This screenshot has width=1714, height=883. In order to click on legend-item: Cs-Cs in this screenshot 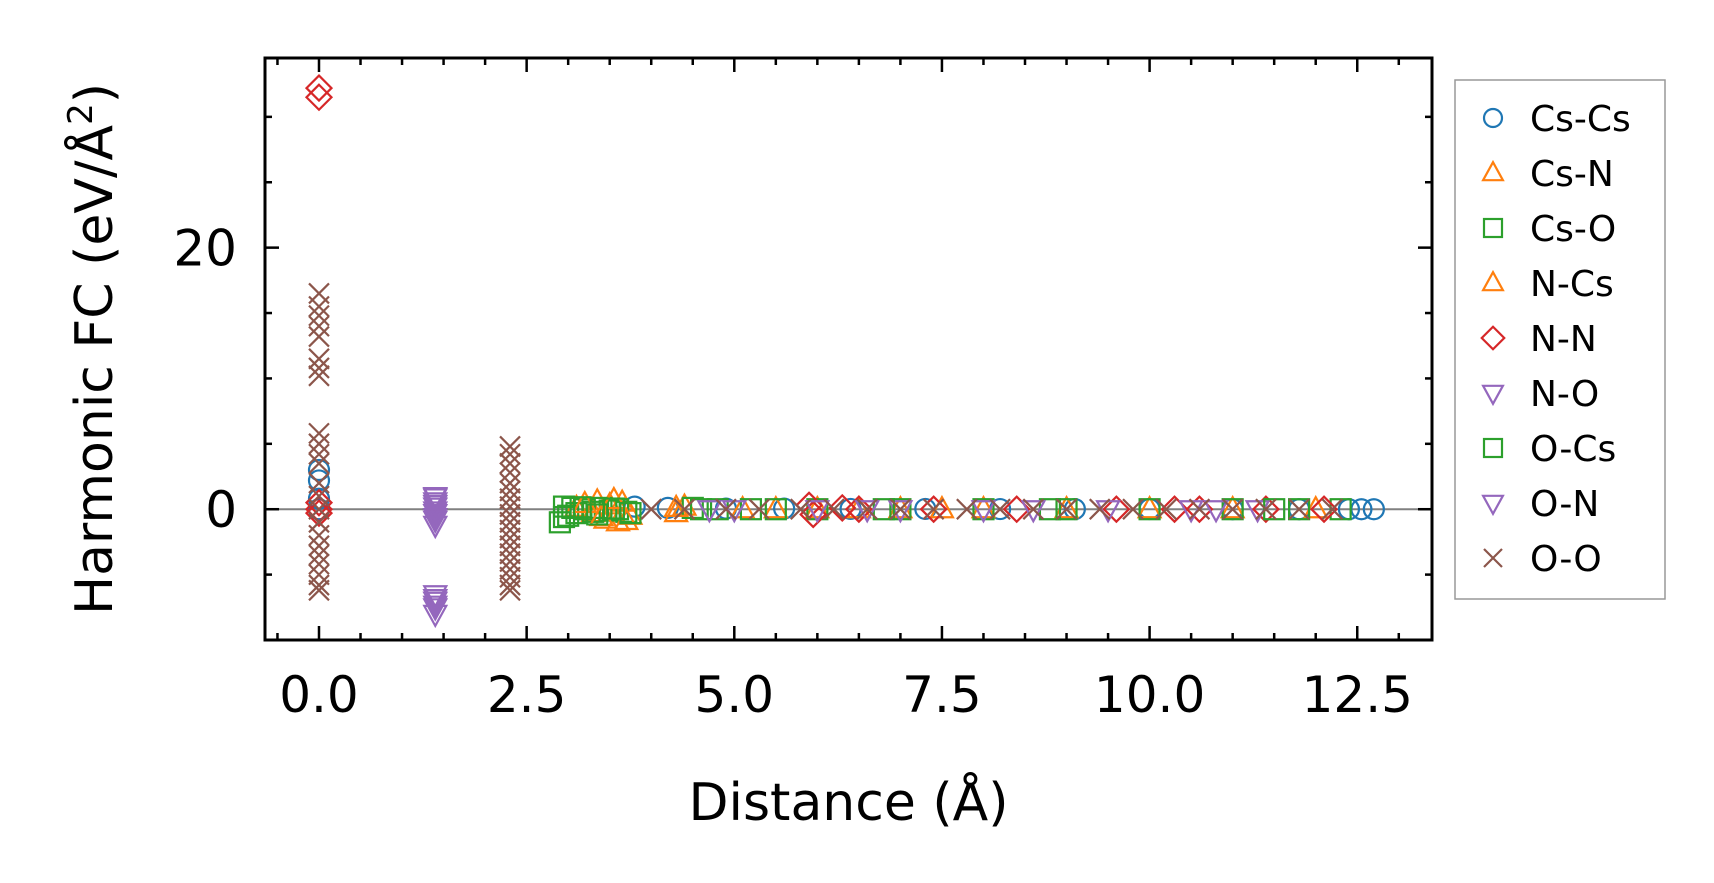, I will do `click(1556, 119)`.